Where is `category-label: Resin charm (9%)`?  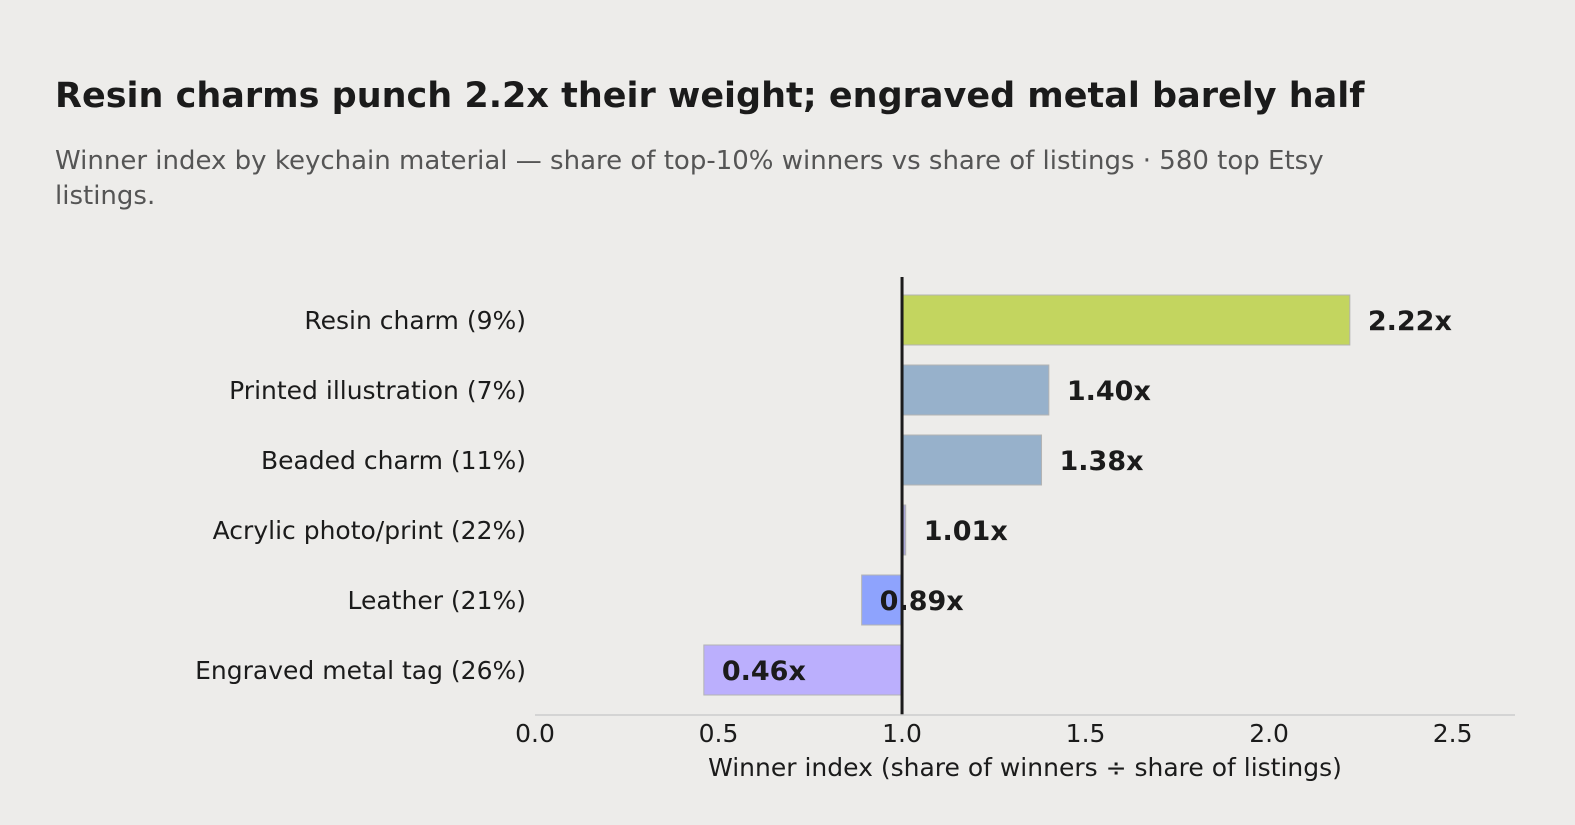
category-label: Resin charm (9%) is located at coordinates (415, 320).